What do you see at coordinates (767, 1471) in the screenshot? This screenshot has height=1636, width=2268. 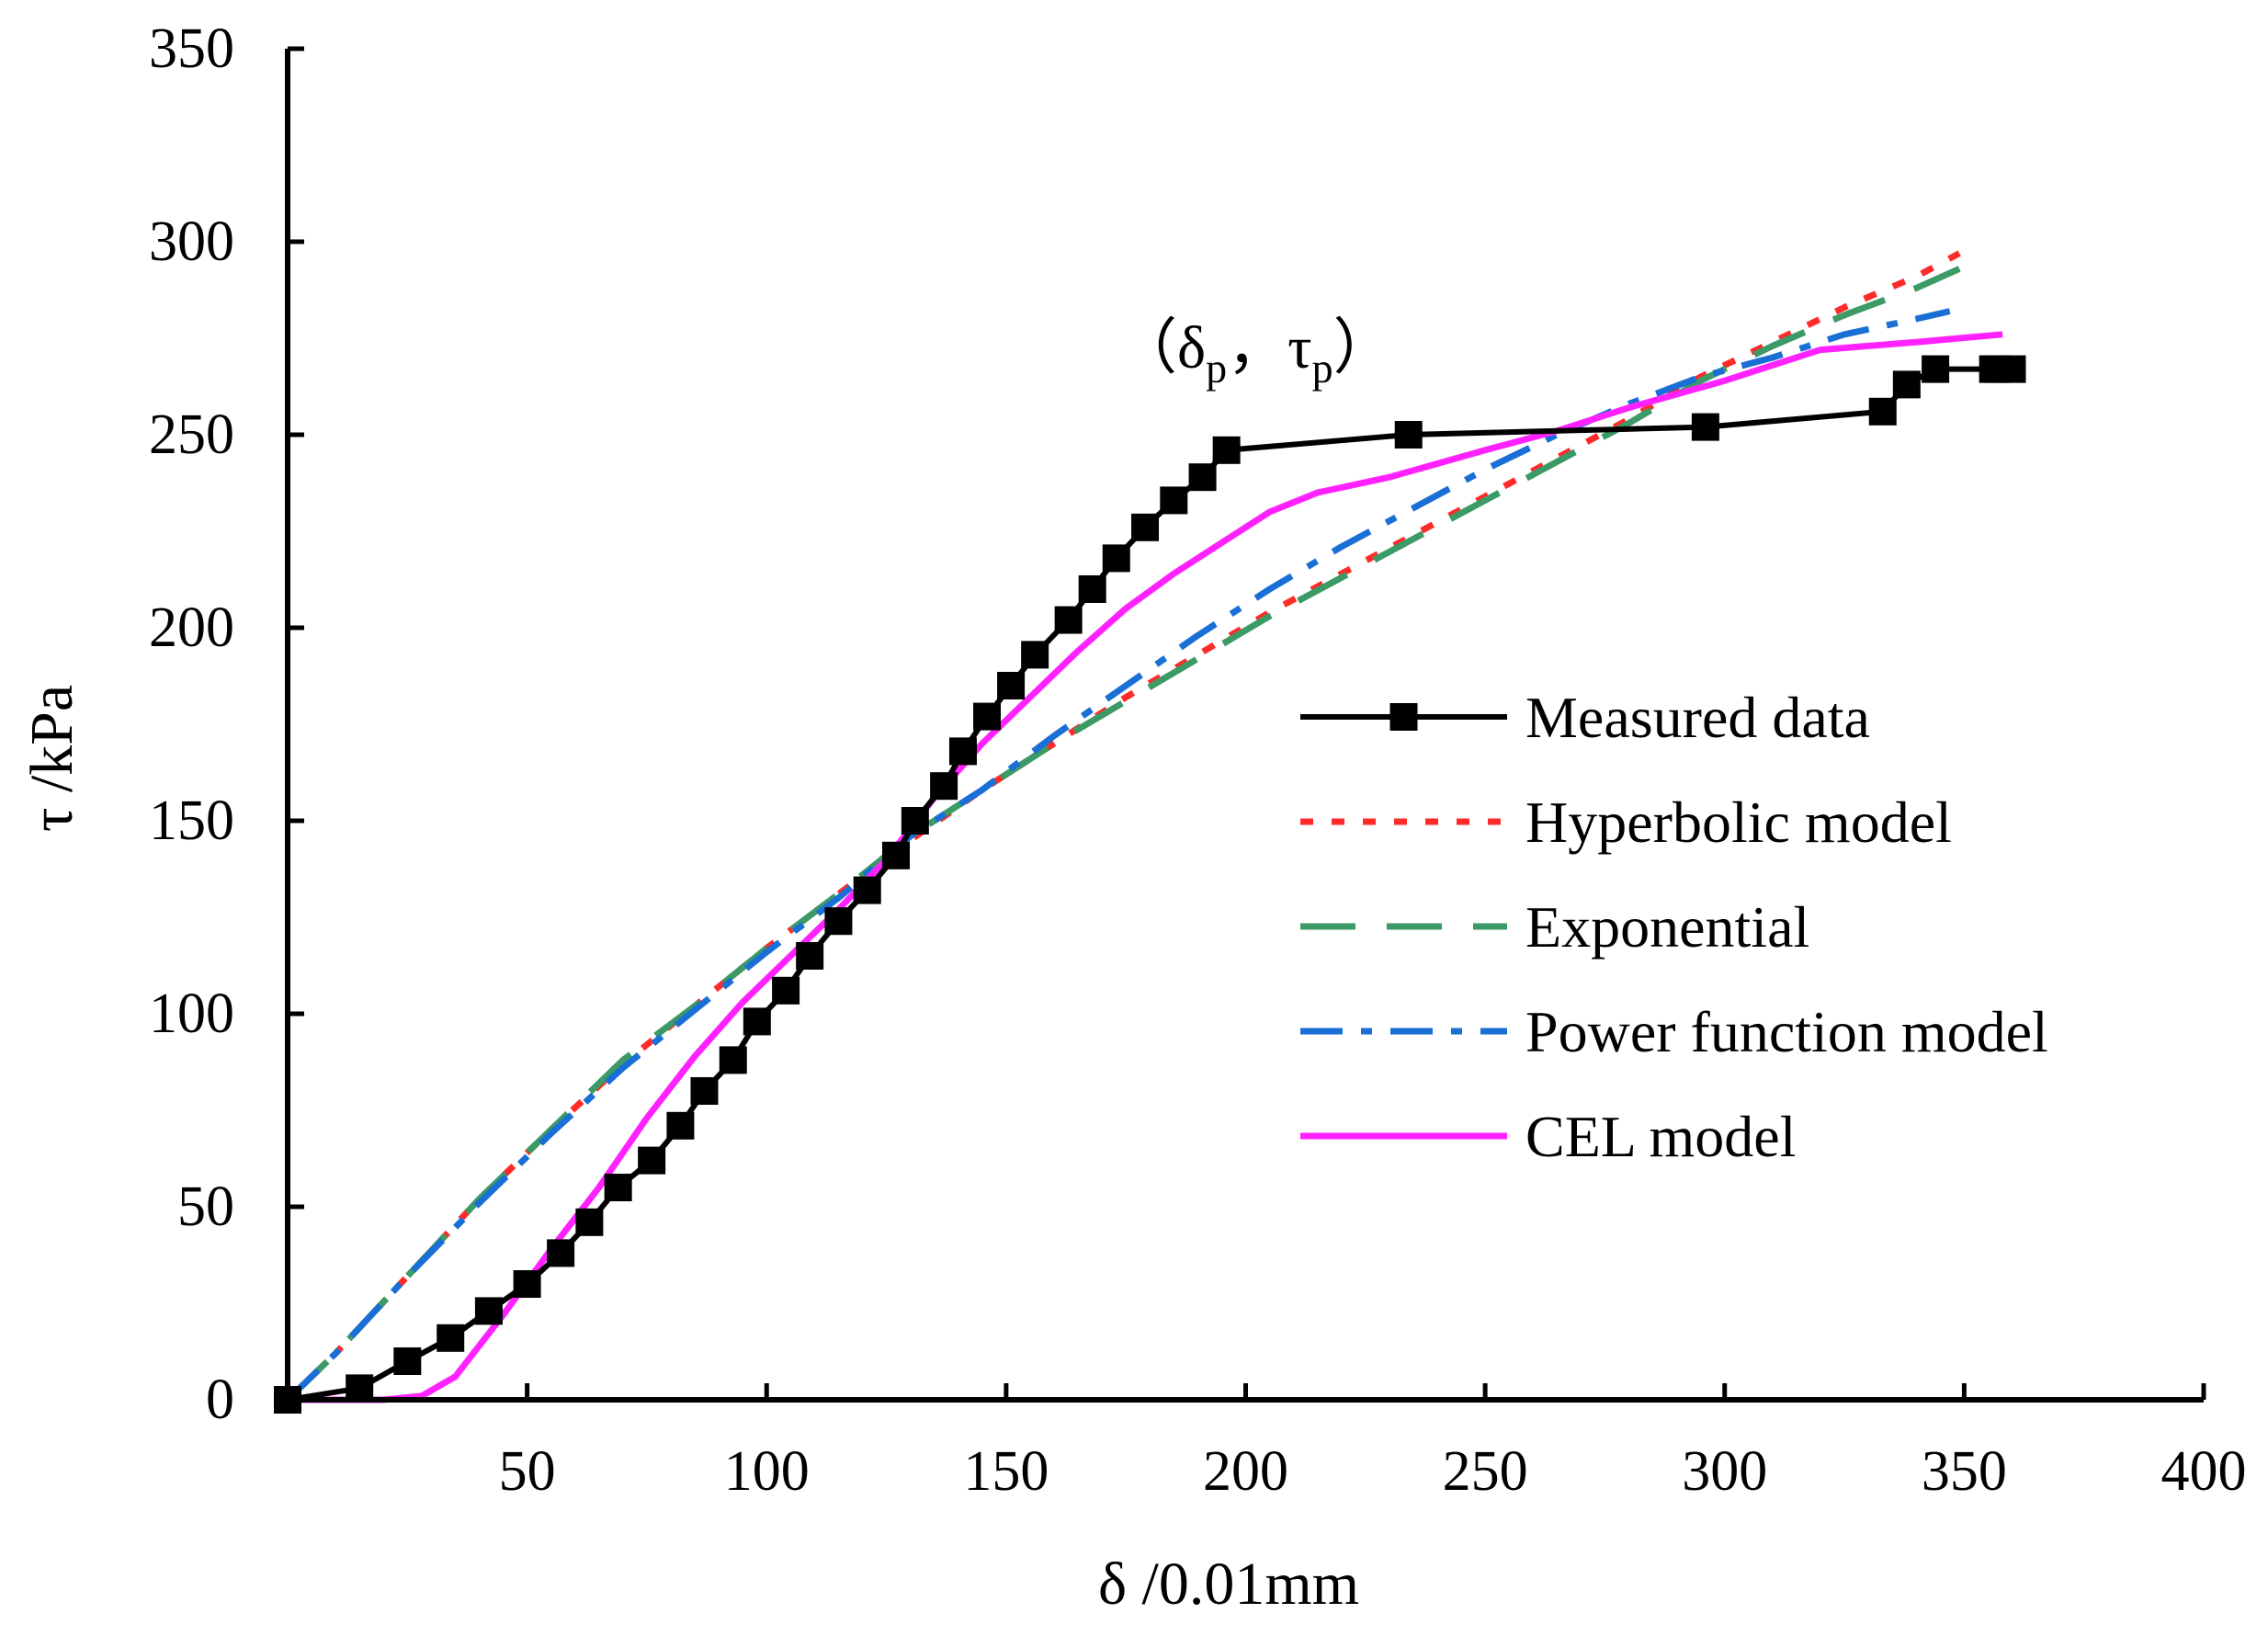 I see `x-tick-label: 100` at bounding box center [767, 1471].